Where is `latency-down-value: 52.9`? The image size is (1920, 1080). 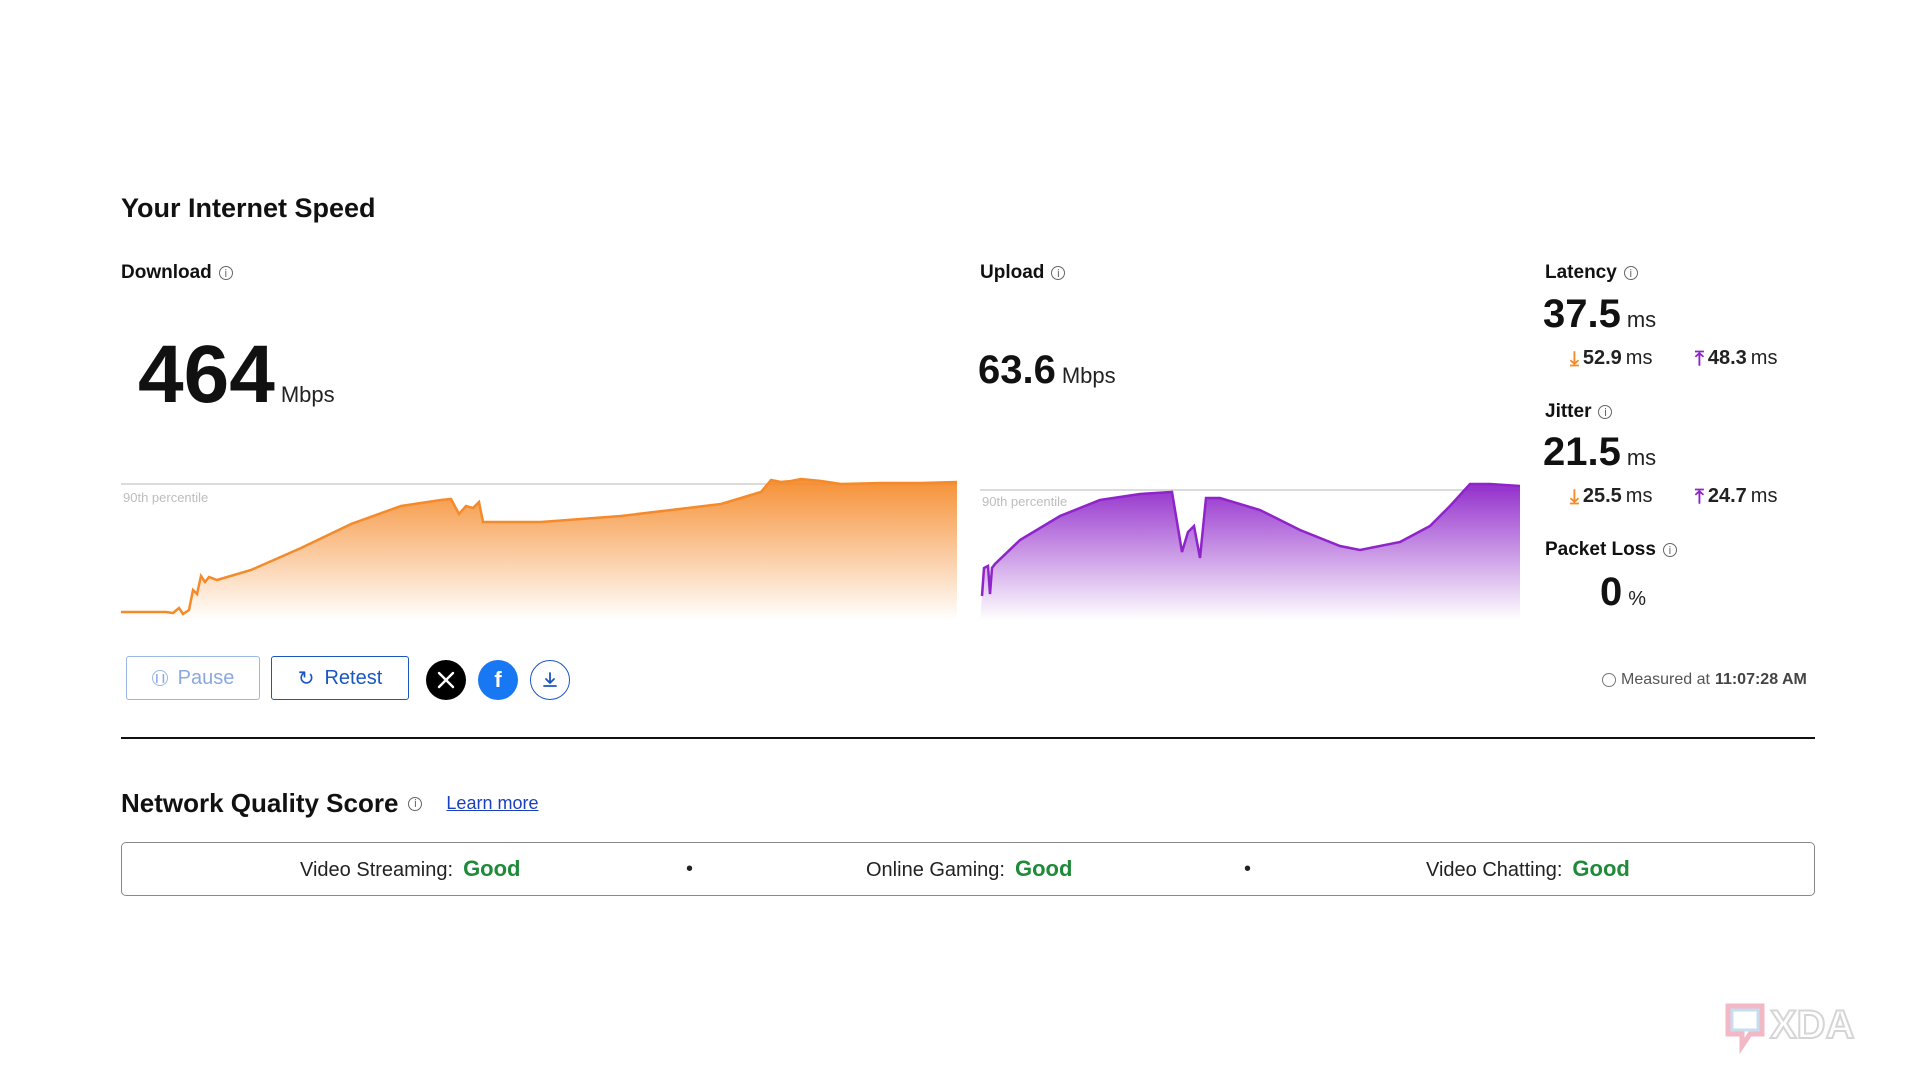 latency-down-value: 52.9 is located at coordinates (1602, 357).